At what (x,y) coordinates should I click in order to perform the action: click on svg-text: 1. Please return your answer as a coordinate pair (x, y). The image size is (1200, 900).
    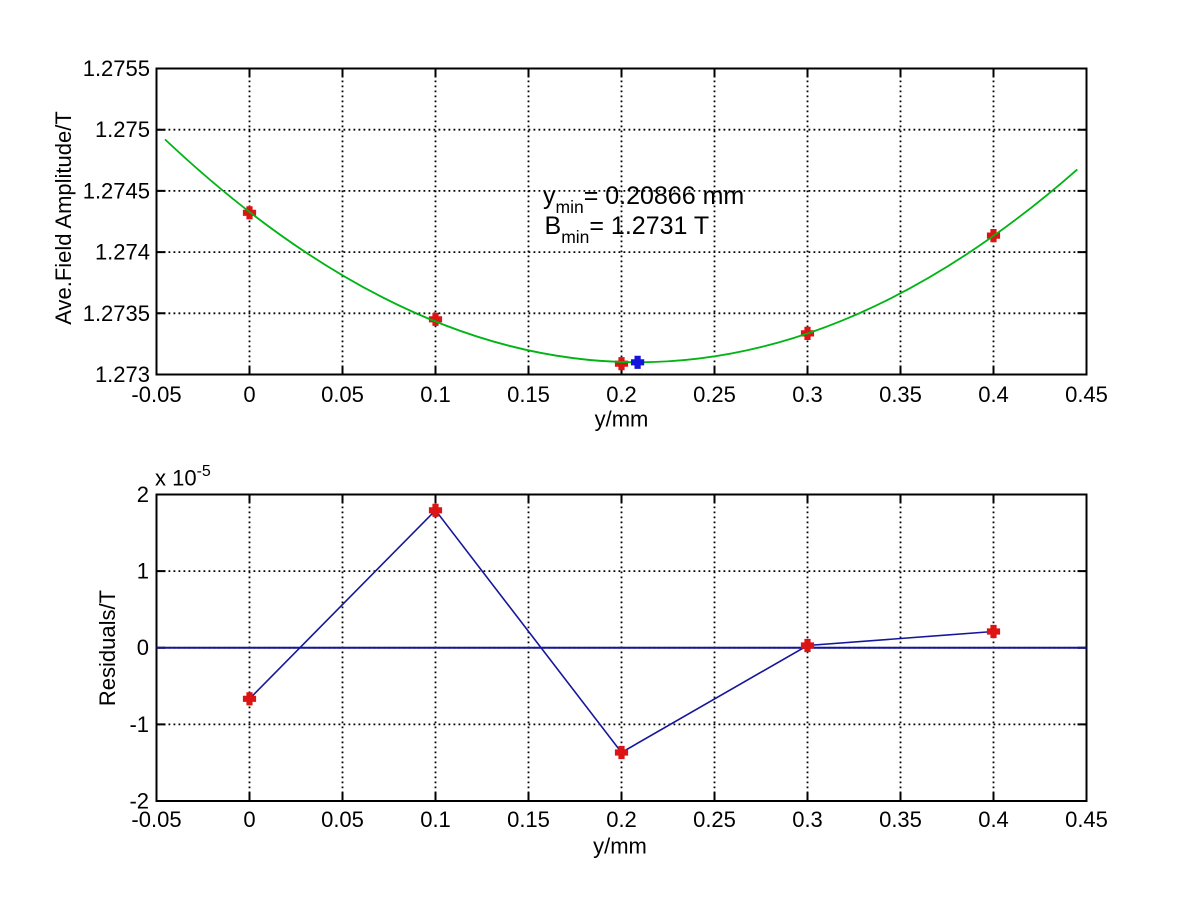
    Looking at the image, I should click on (143, 571).